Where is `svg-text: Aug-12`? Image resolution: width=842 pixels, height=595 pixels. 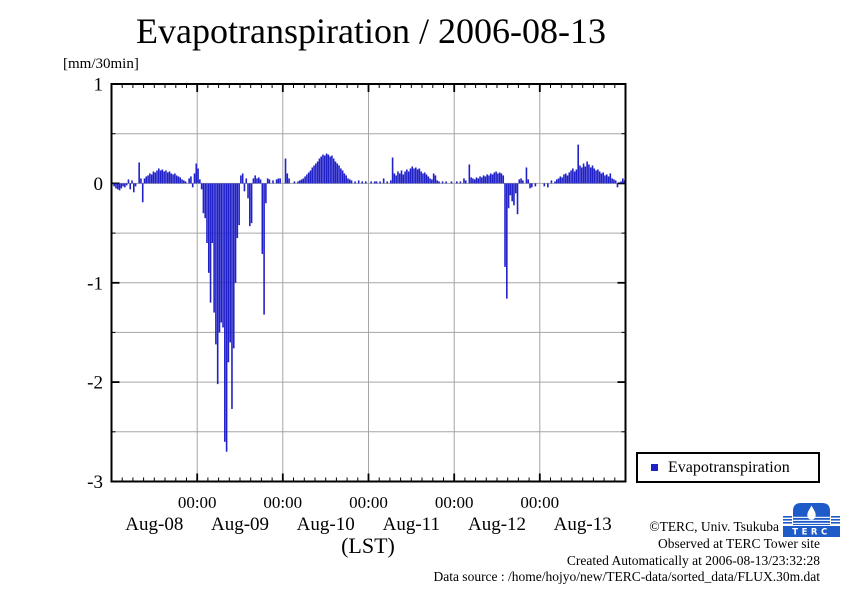
svg-text: Aug-12 is located at coordinates (497, 524).